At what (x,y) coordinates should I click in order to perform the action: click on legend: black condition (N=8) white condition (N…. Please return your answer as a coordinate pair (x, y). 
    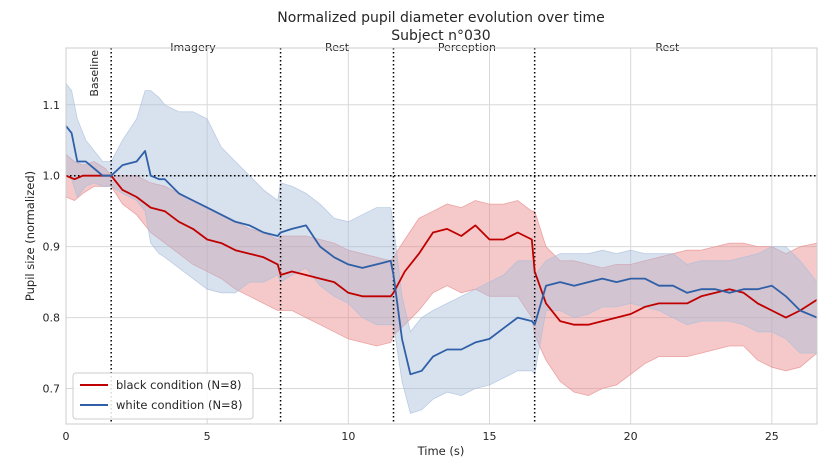
    Looking at the image, I should click on (163, 396).